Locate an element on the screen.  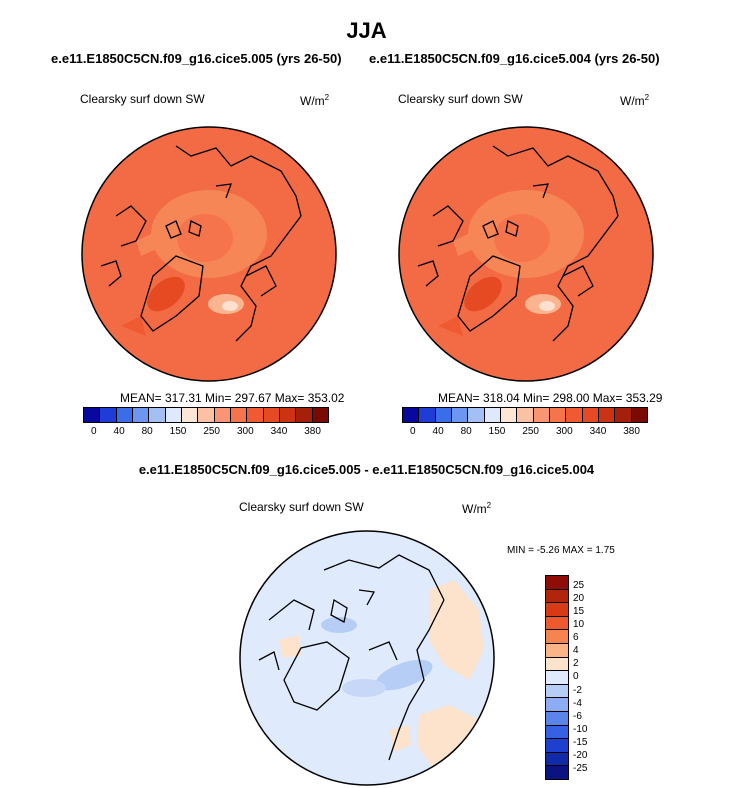
diff-colorbar-tick-label: 4 is located at coordinates (576, 651).